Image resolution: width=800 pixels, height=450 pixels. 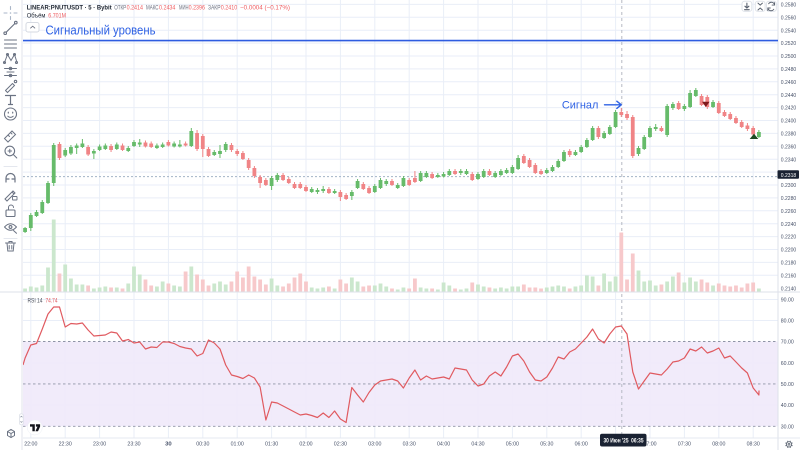 What do you see at coordinates (789, 96) in the screenshot?
I see `svg-text: 0.2440` at bounding box center [789, 96].